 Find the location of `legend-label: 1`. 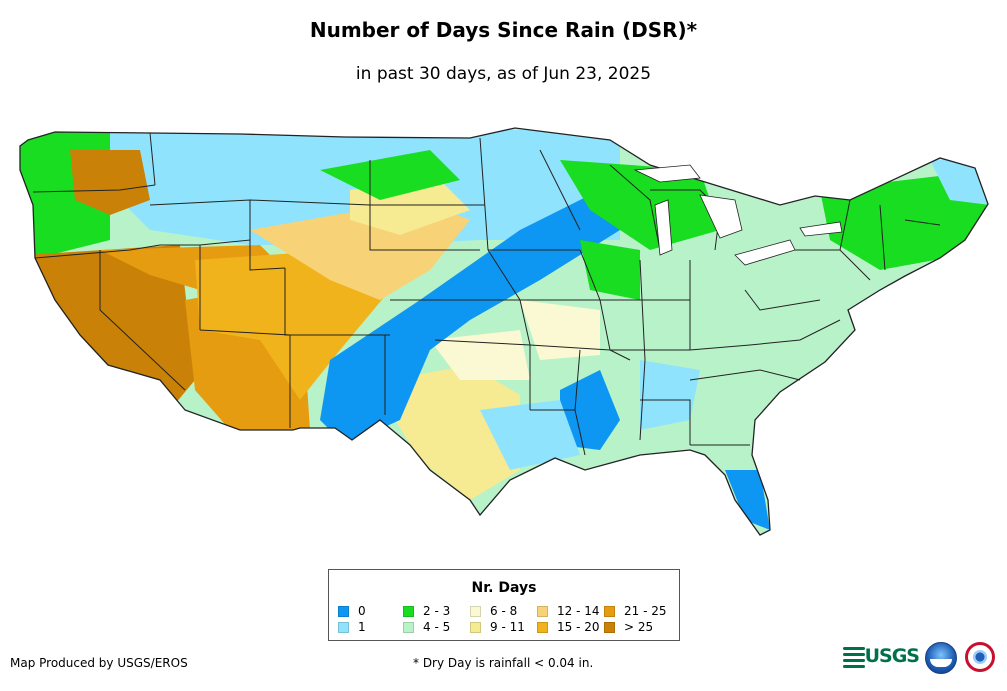

legend-label: 1 is located at coordinates (362, 627).